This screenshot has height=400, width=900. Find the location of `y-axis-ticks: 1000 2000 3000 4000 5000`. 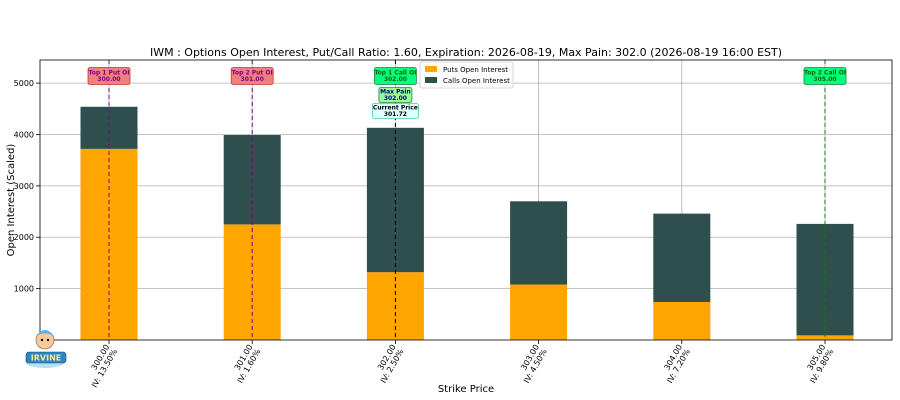

y-axis-ticks: 1000 2000 3000 4000 5000 is located at coordinates (27, 186).